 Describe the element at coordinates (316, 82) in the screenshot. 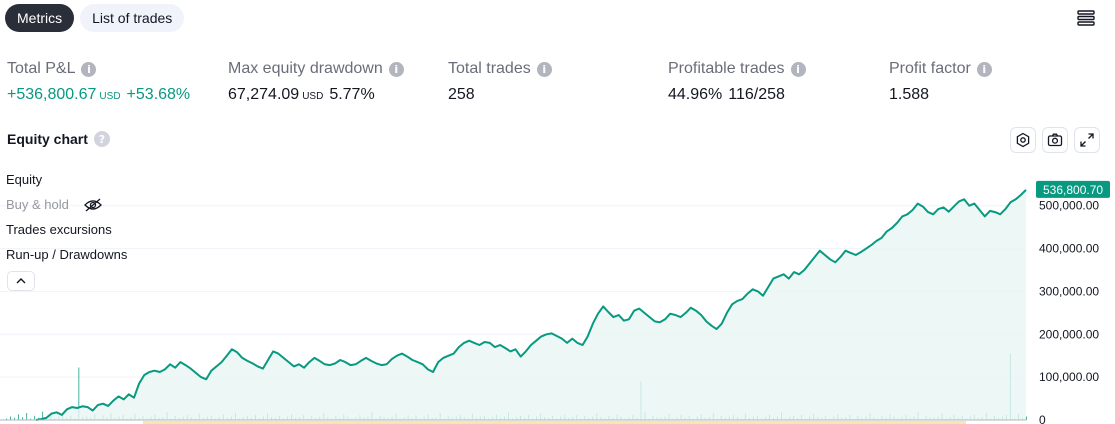

I see `metric-max-equity-drawdown: Max equity drawdown i 67,274.09 USD 5.77%` at that location.